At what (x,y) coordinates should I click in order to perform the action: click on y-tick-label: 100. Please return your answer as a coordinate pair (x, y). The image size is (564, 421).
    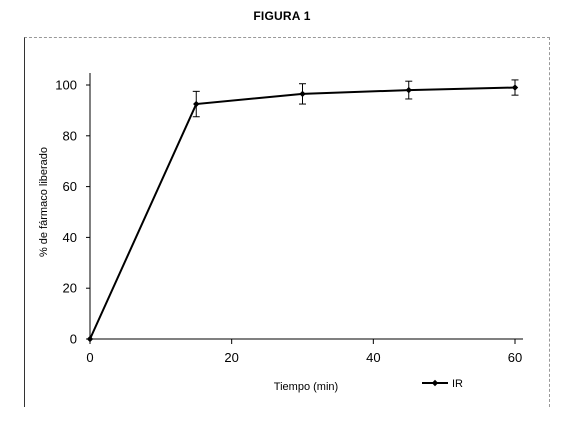
    Looking at the image, I should click on (66, 85).